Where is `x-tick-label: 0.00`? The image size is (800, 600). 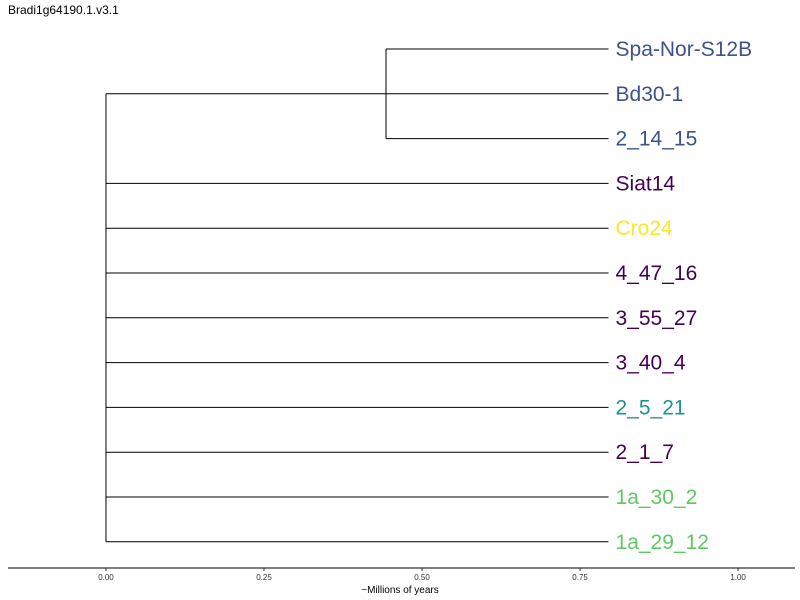
x-tick-label: 0.00 is located at coordinates (106, 577).